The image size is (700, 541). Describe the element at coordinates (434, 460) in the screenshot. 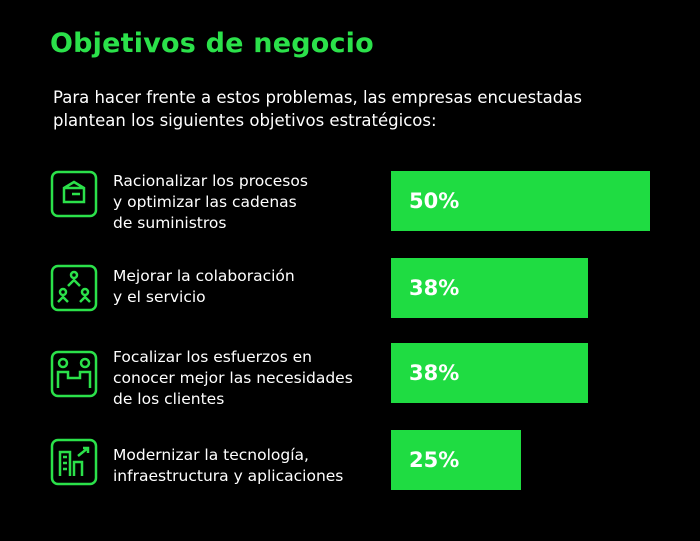

I see `value-label: 25%` at that location.